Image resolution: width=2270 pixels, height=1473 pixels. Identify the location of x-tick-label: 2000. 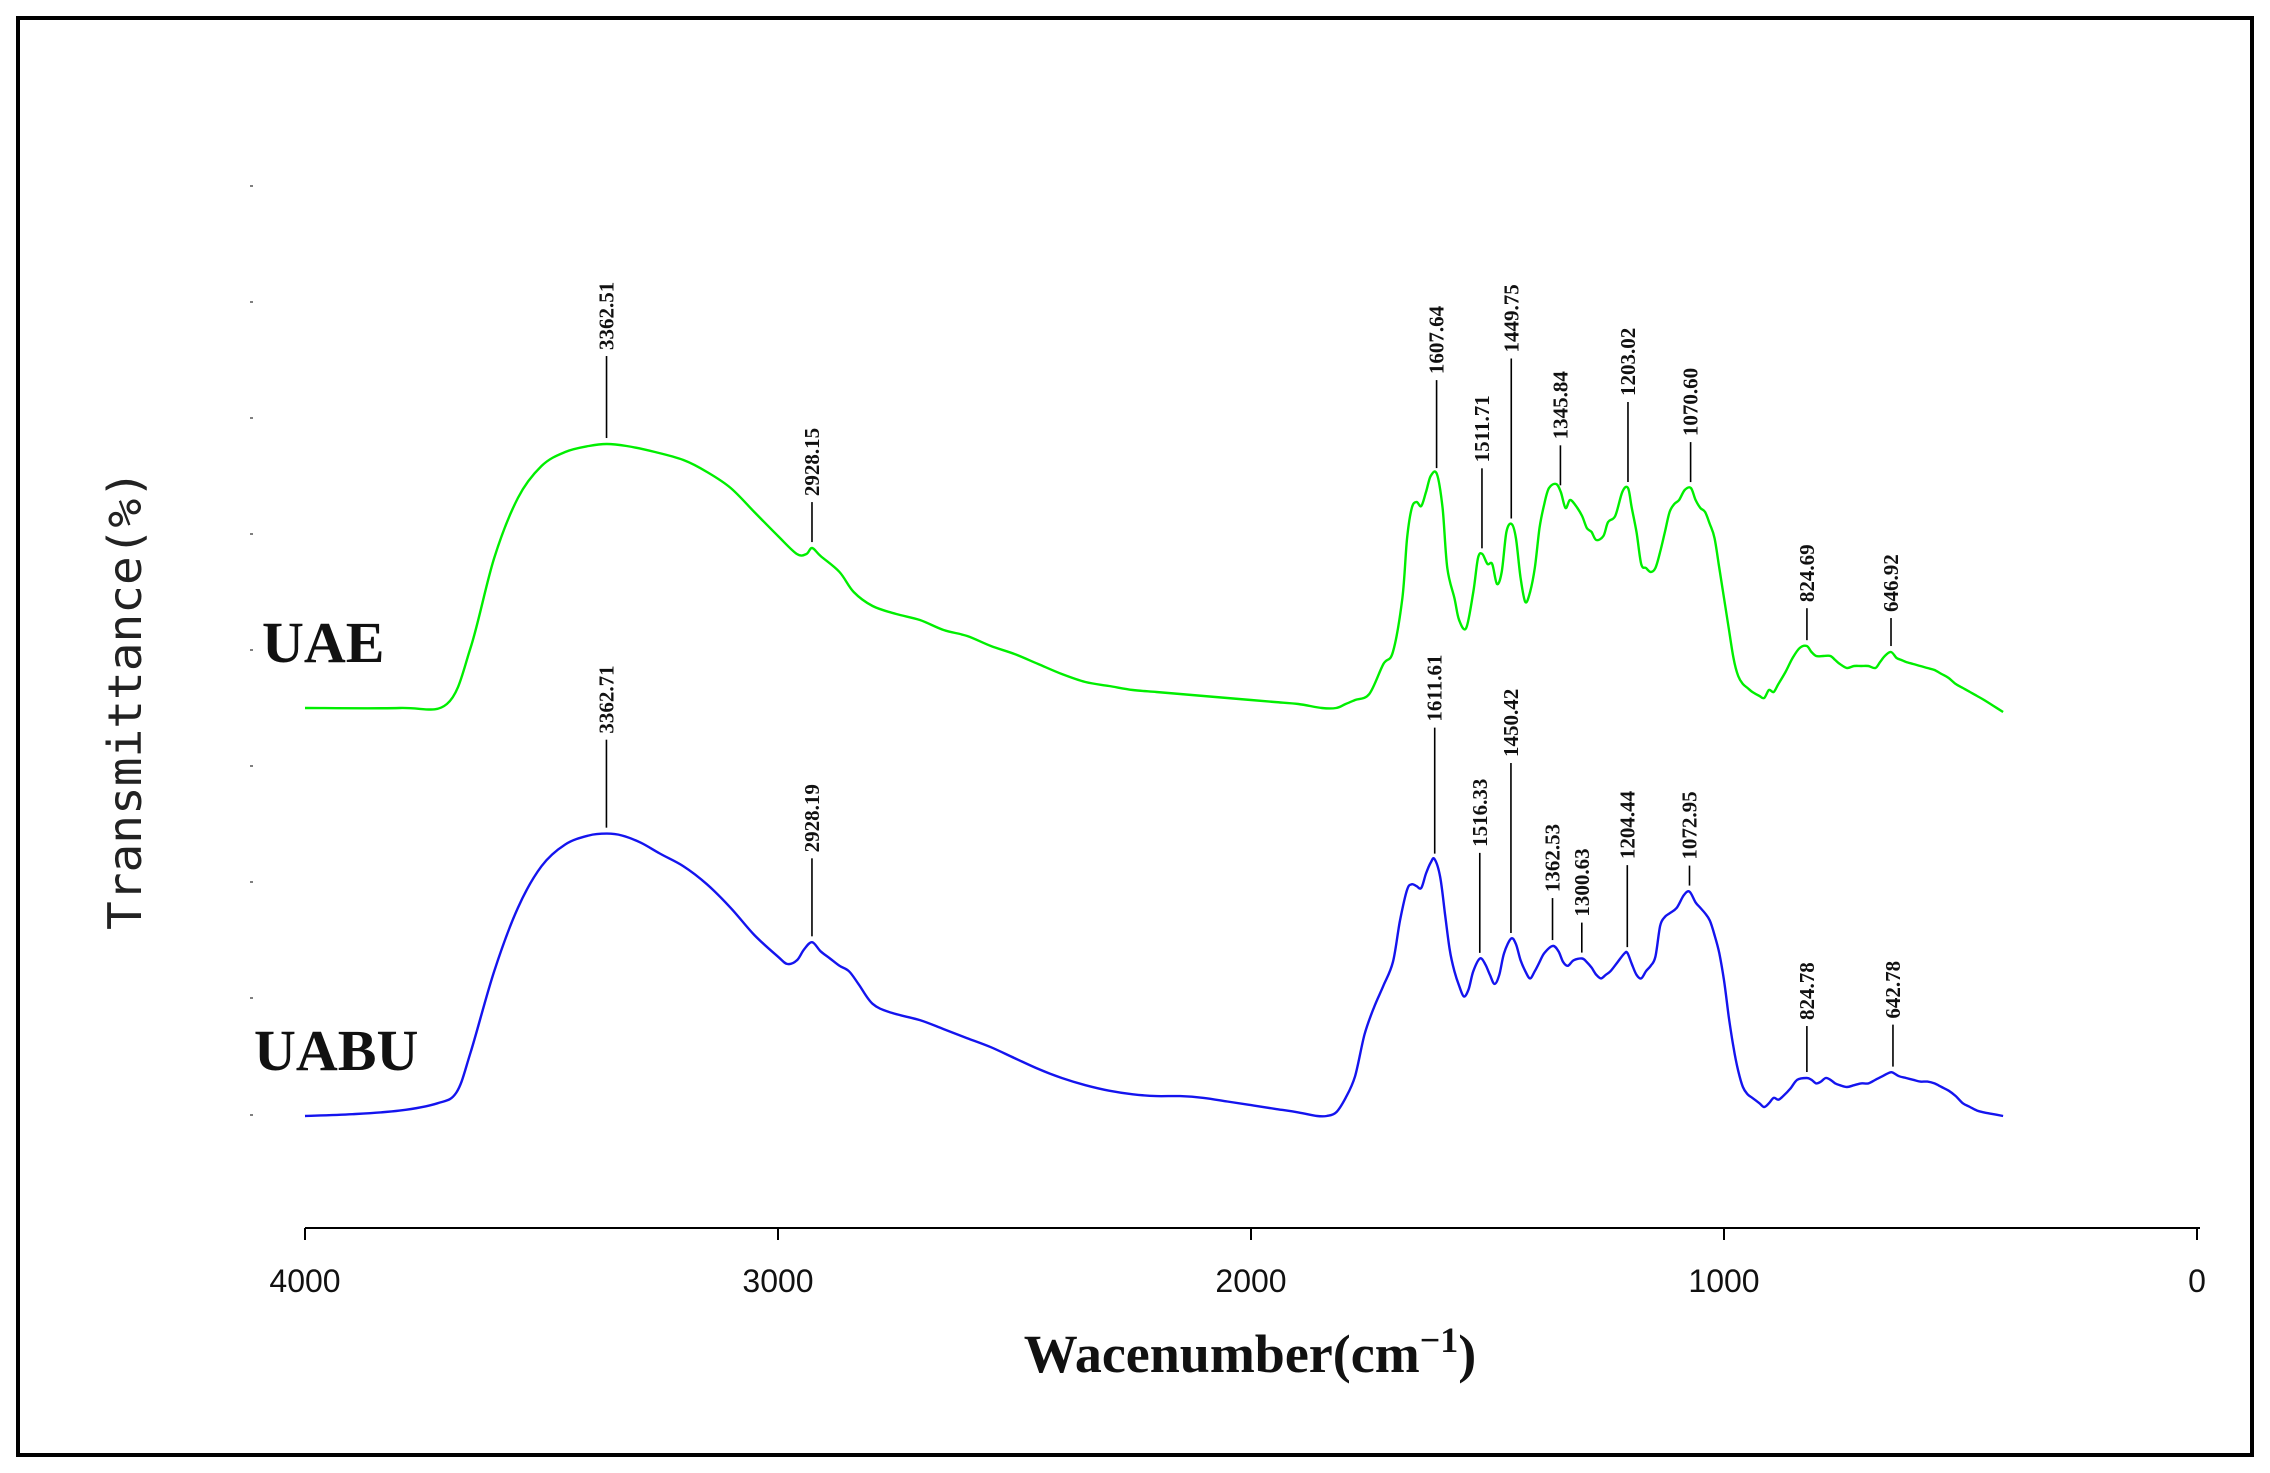
(1250, 1281).